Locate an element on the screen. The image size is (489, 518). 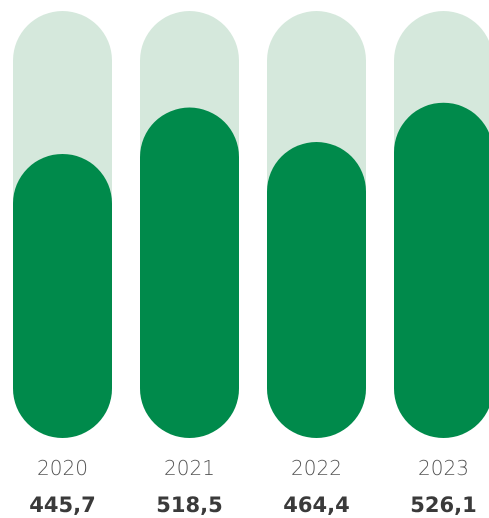
data-label-2023: 526,1 is located at coordinates (443, 505).